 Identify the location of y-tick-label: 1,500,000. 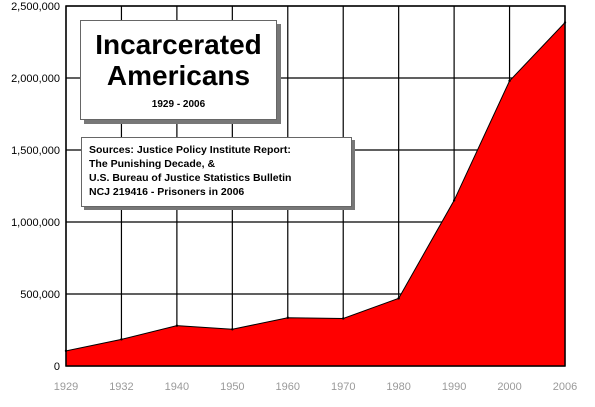
(35, 151).